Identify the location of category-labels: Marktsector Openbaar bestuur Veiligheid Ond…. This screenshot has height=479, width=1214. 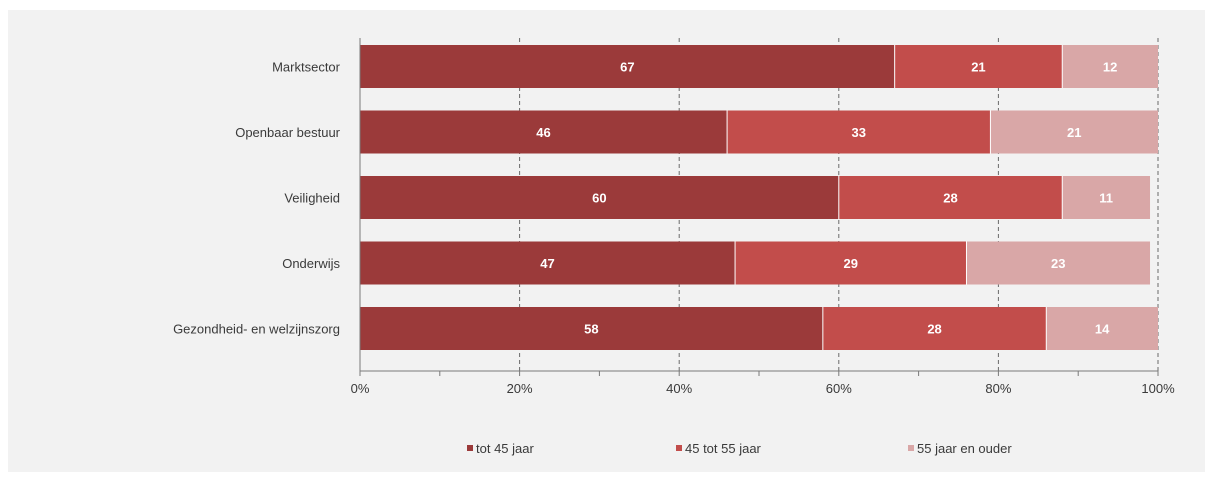
(257, 198).